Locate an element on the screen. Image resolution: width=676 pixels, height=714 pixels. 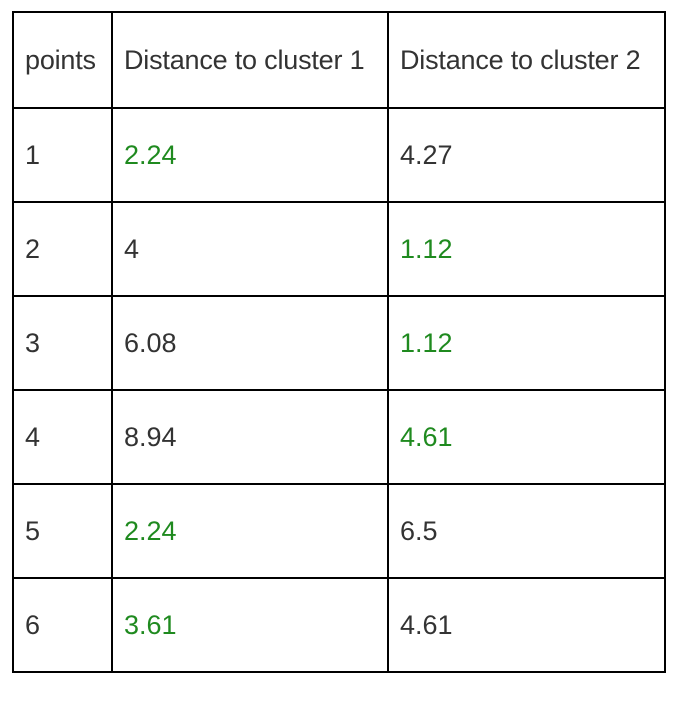
table-row: 6 3.61 4.61 is located at coordinates (339, 625).